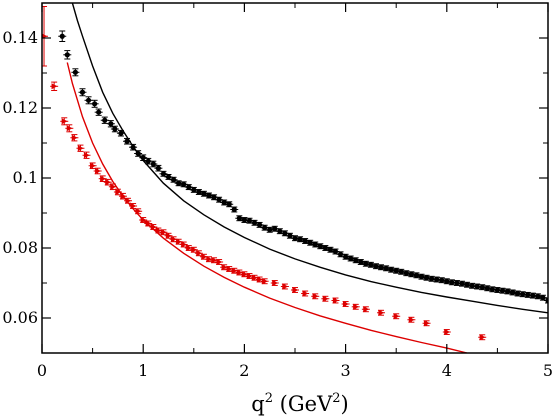 This screenshot has width=554, height=418. Describe the element at coordinates (20, 247) in the screenshot. I see `y-tick-label: 0.08` at that location.